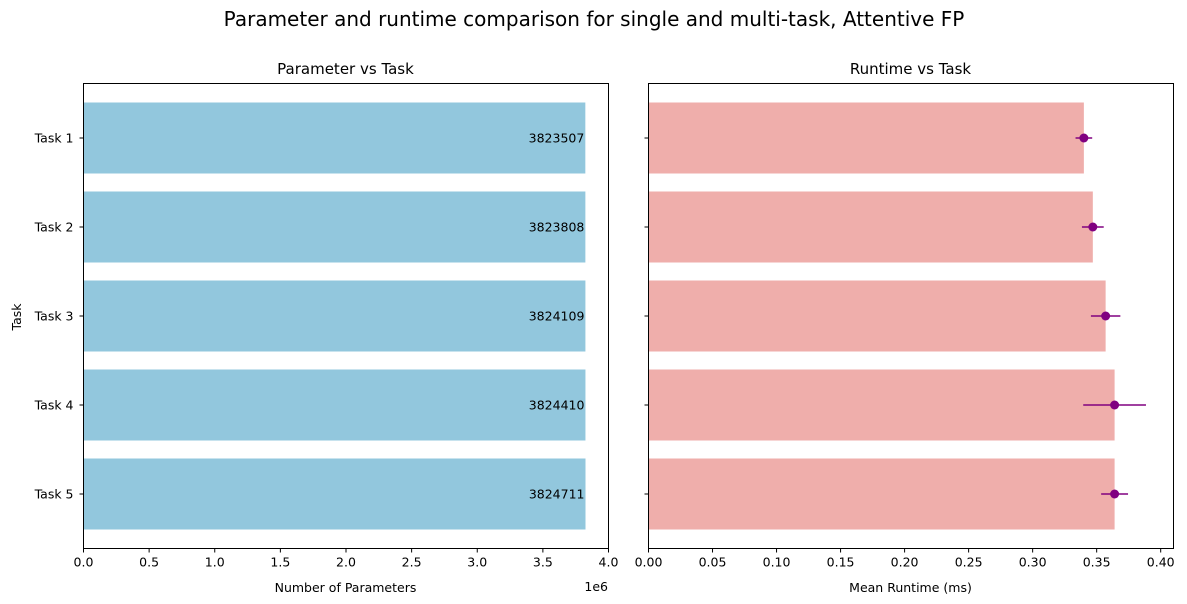 The image size is (1187, 604). Describe the element at coordinates (905, 562) in the screenshot. I see `runtime-x-tick-label-5: 0.20` at that location.